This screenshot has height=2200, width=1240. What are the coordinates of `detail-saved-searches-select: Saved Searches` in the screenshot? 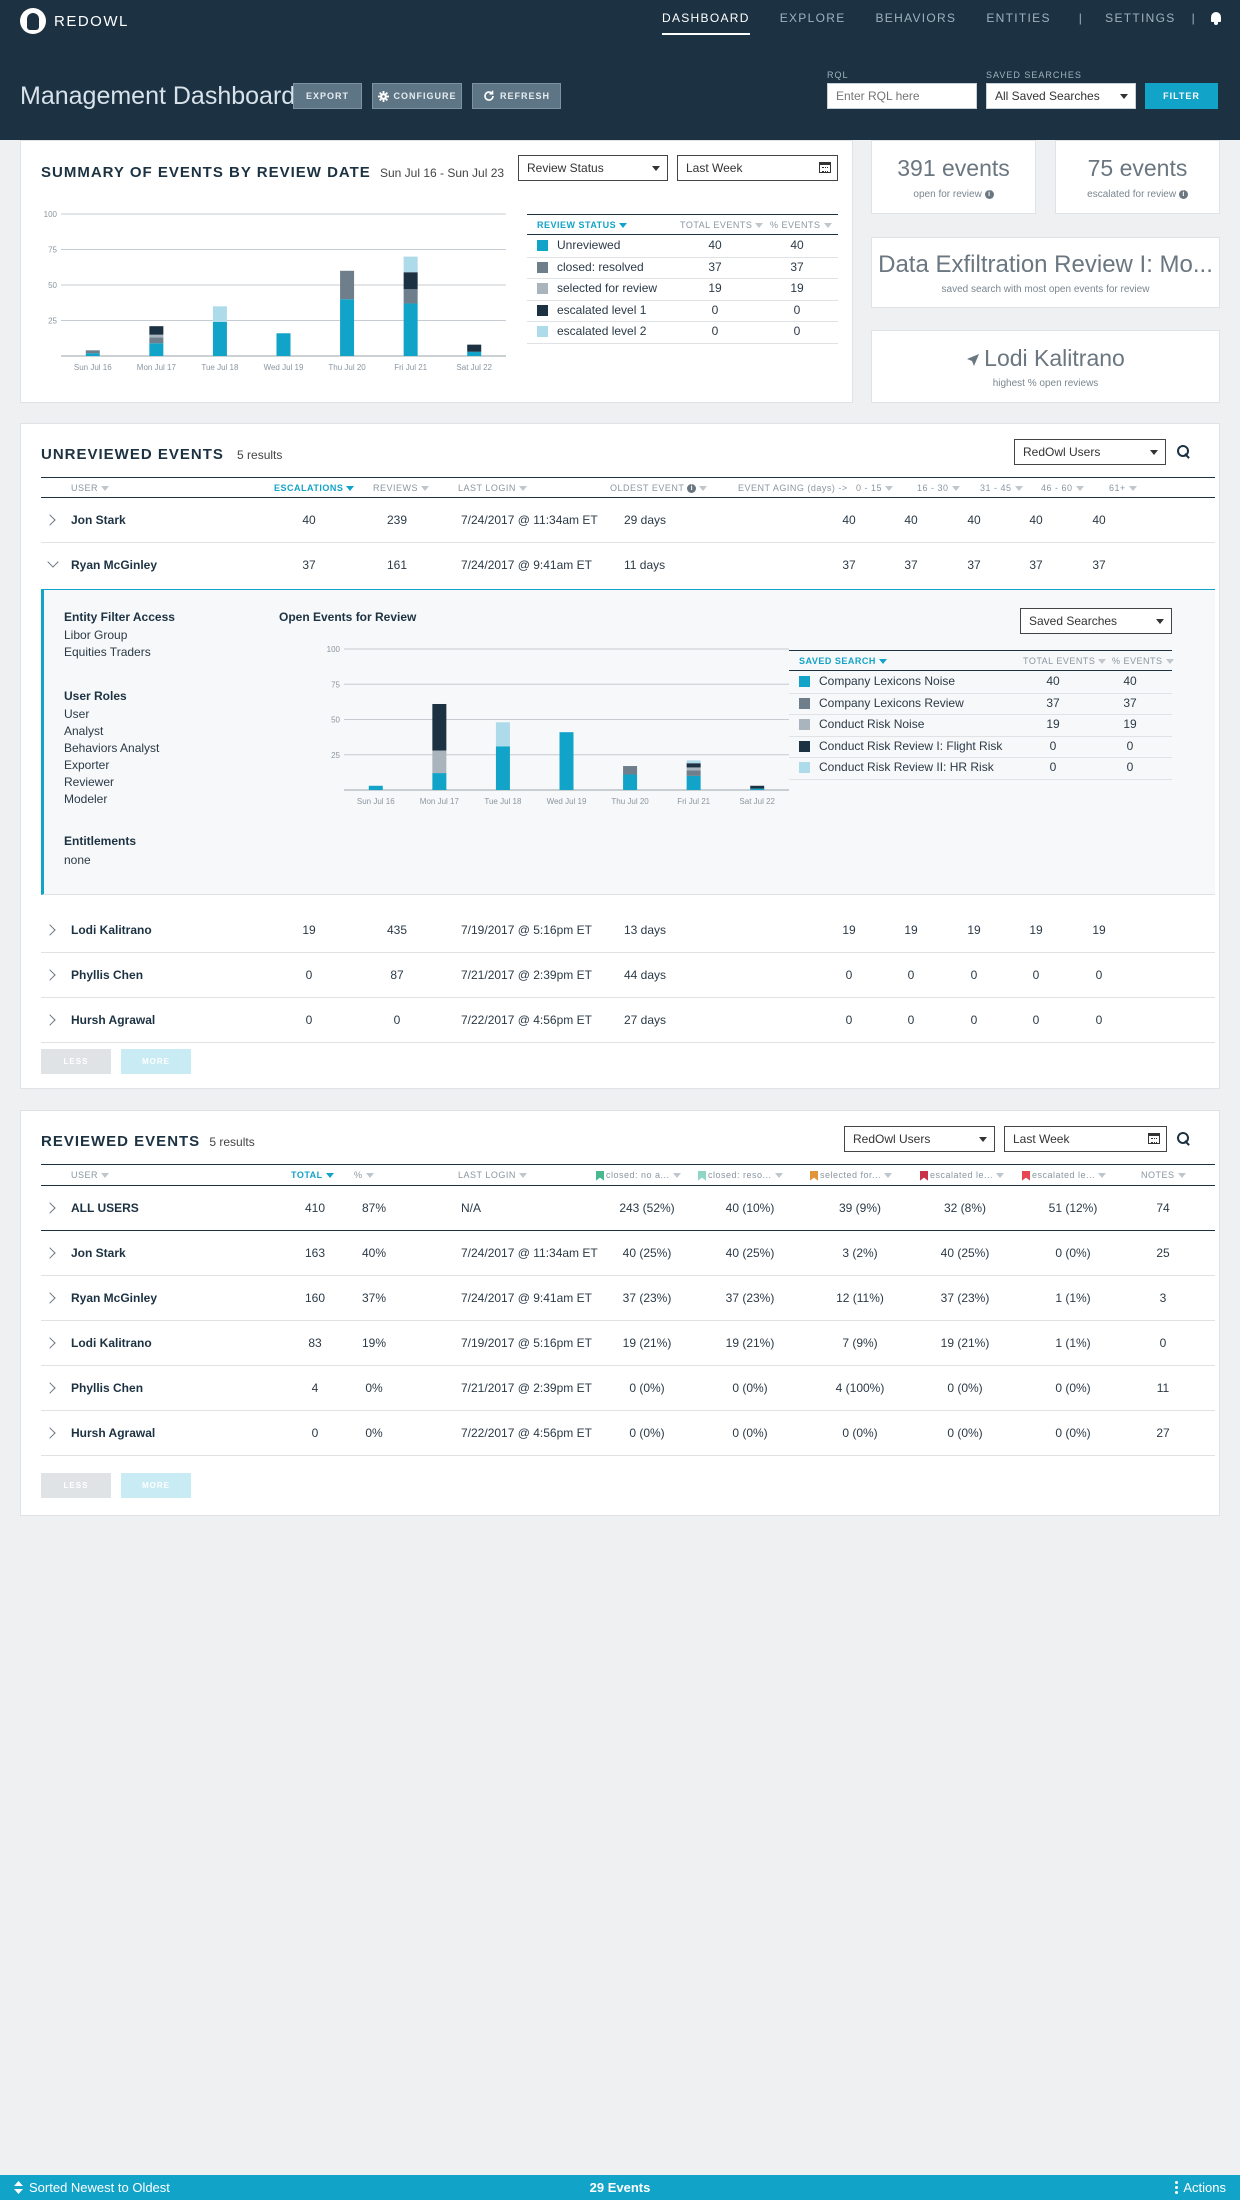 It's located at (1096, 621).